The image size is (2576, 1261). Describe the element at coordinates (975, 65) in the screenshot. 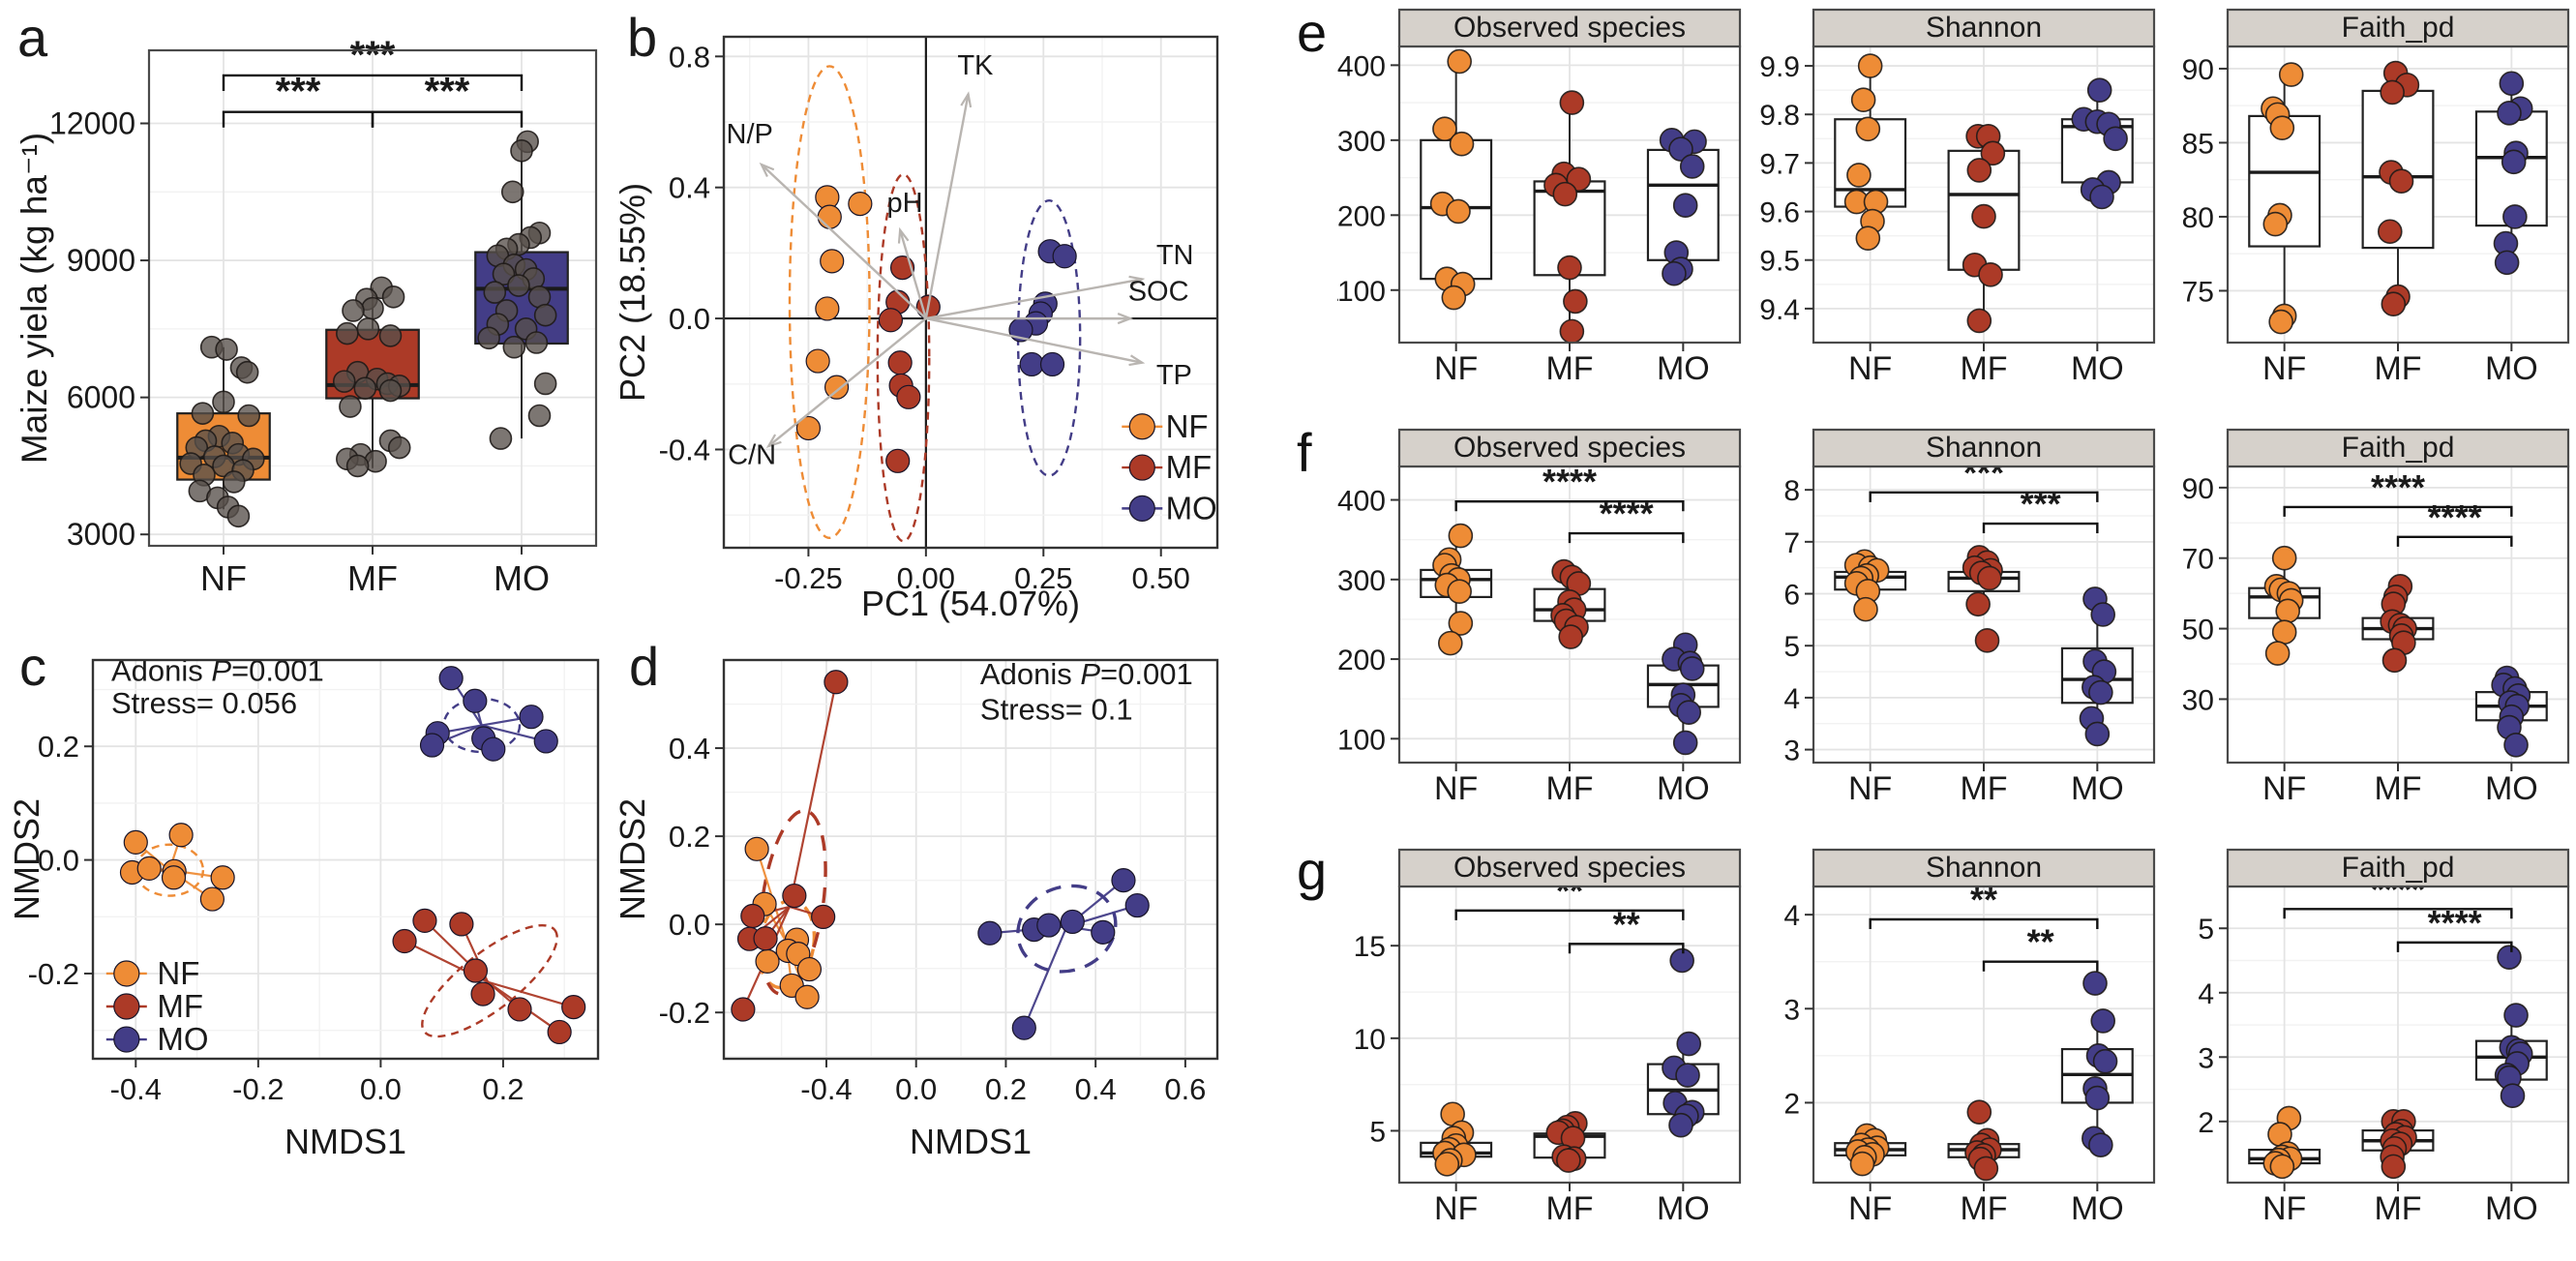

I see `arrow-label-TK: TK` at that location.